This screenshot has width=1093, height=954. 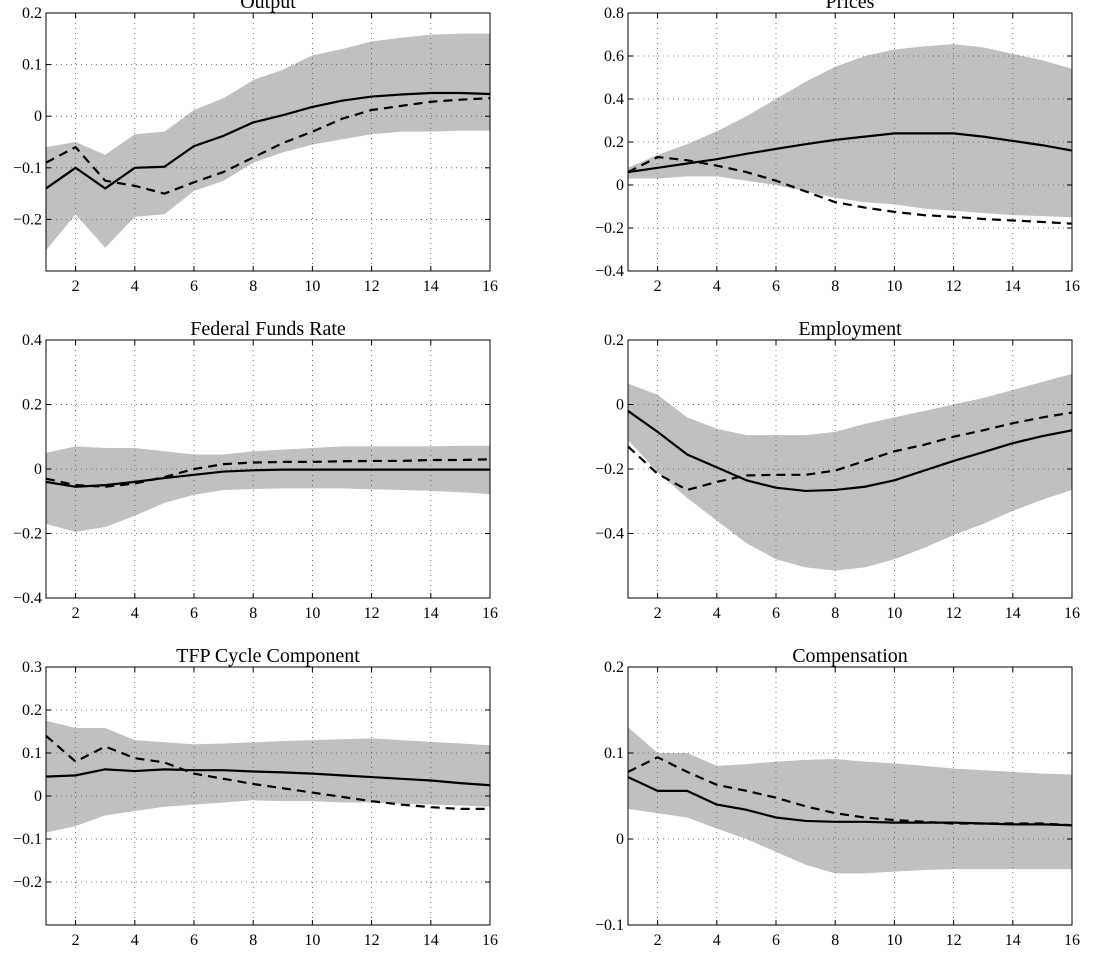 I want to click on chart-title: TFP Cycle Component, so click(x=268, y=656).